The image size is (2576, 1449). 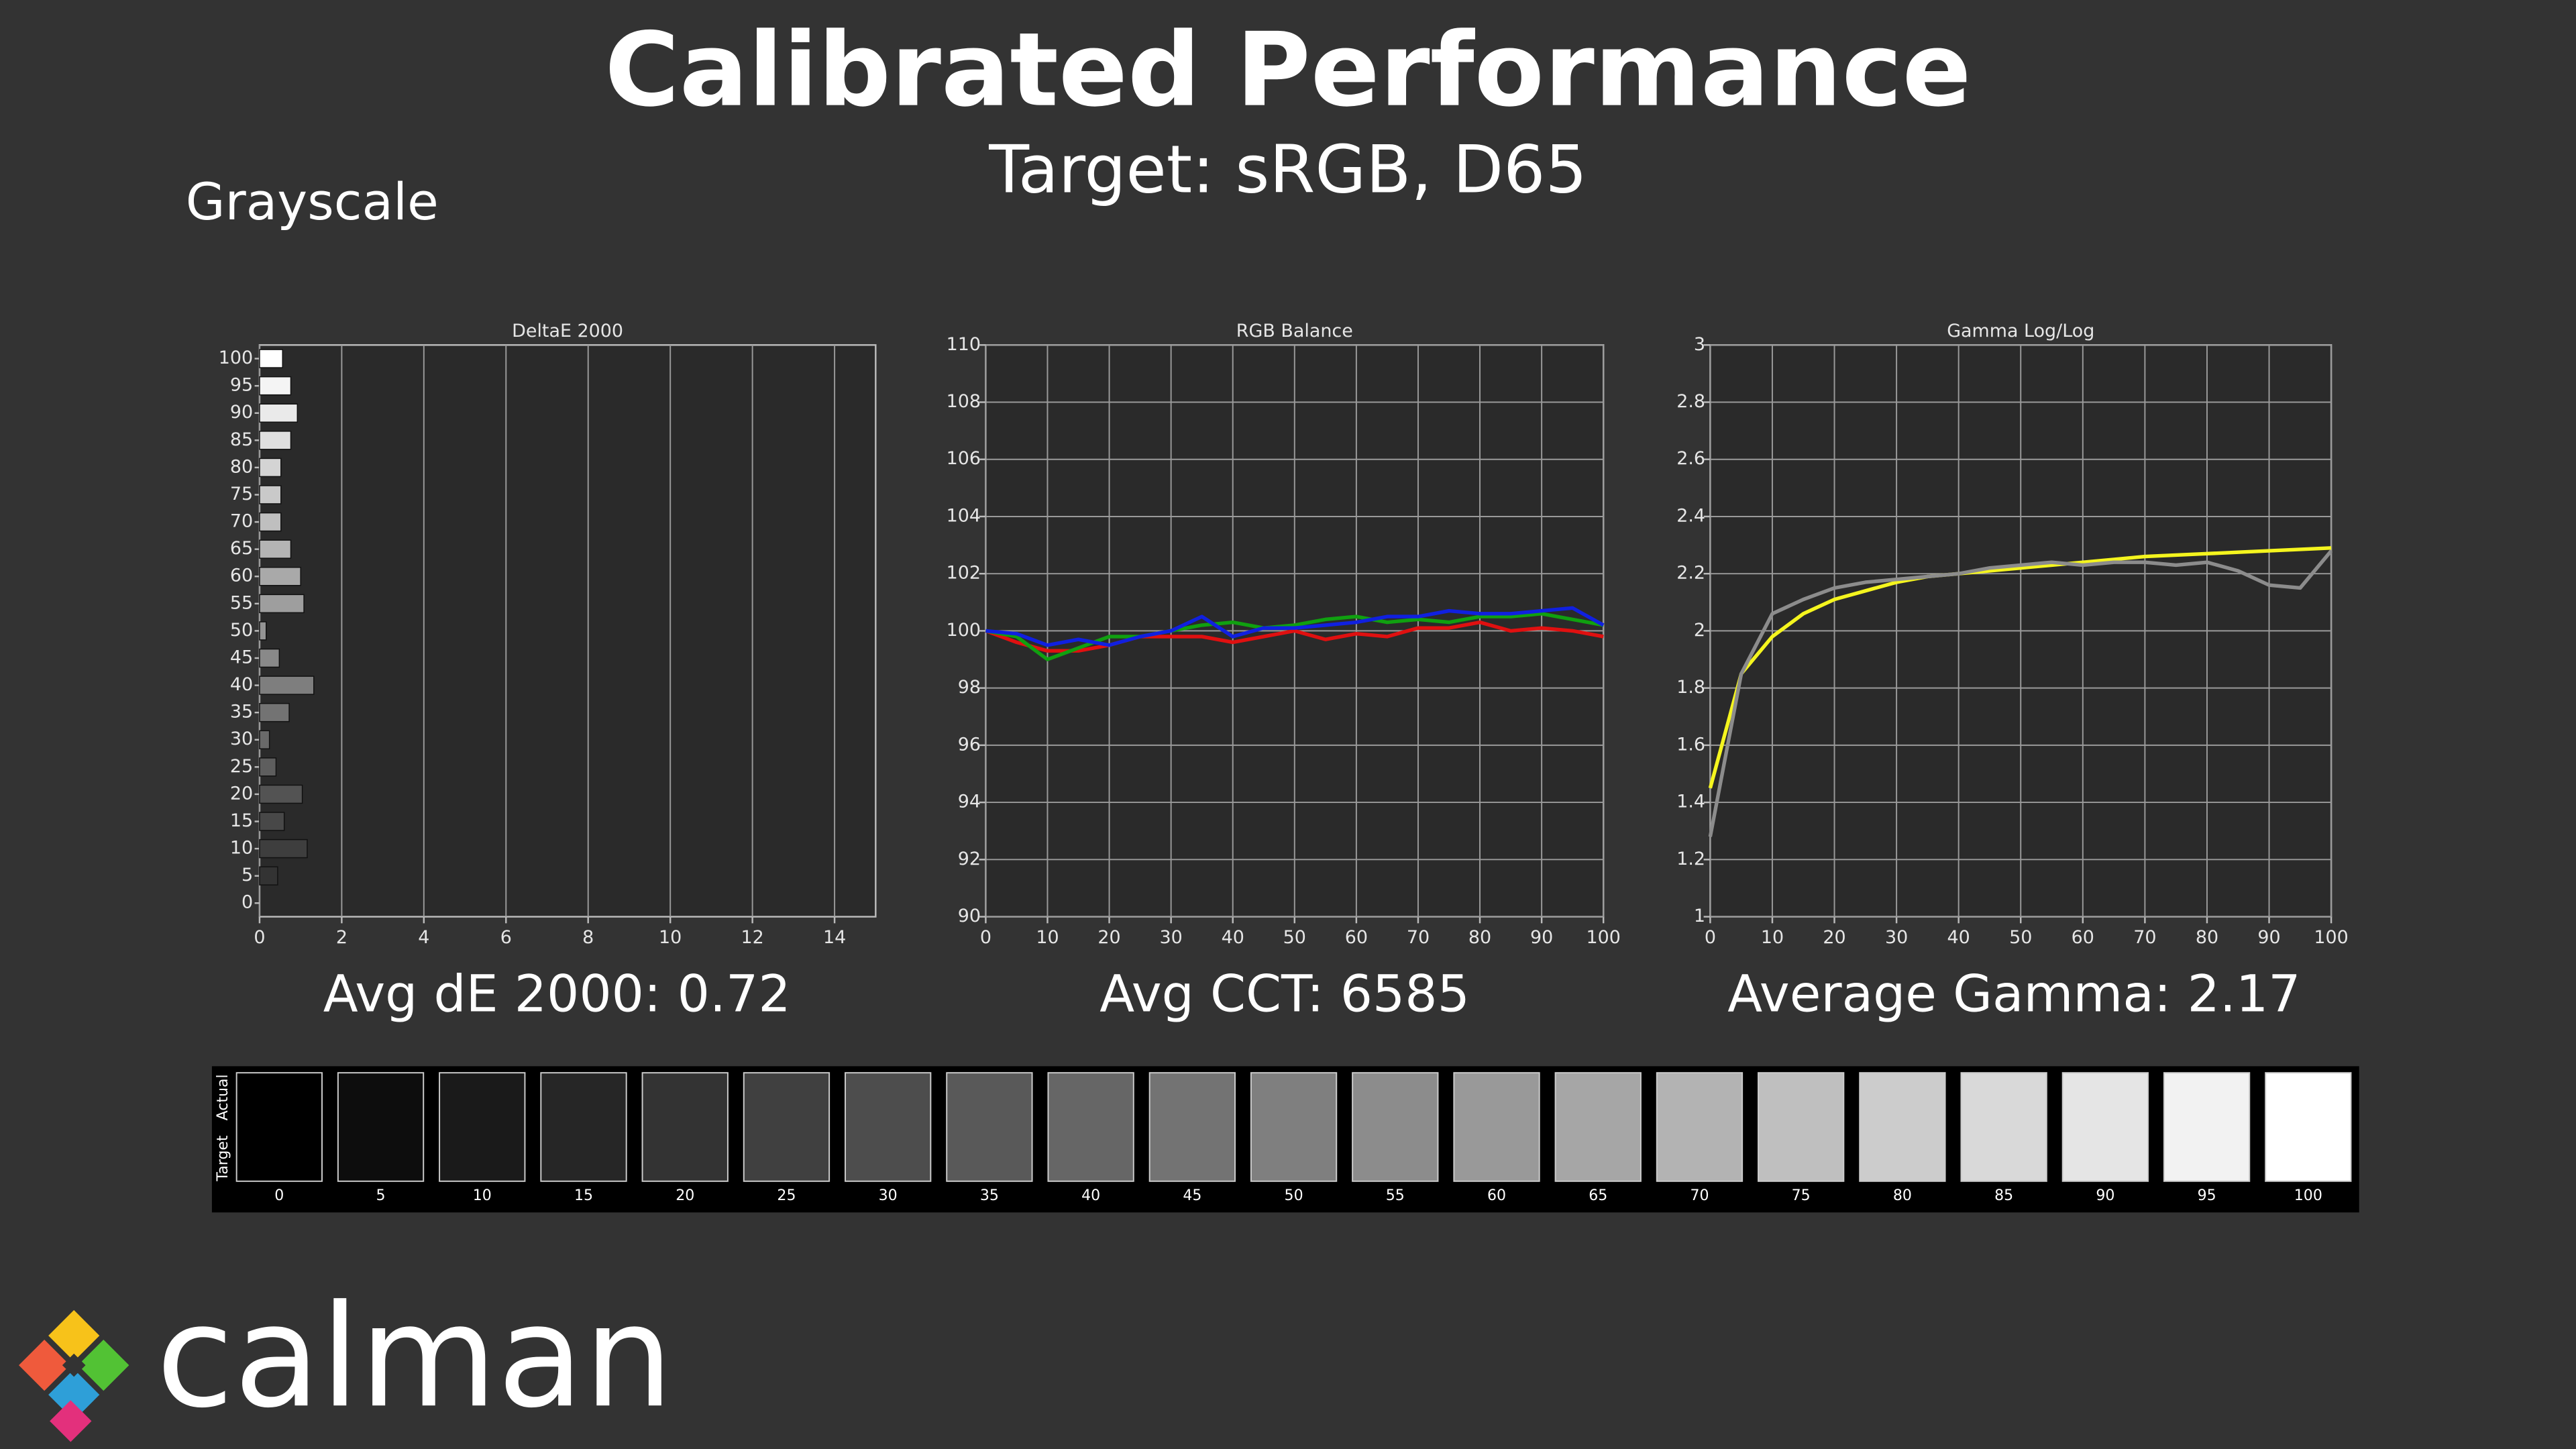 I want to click on swatch-label: 95, so click(x=2207, y=1195).